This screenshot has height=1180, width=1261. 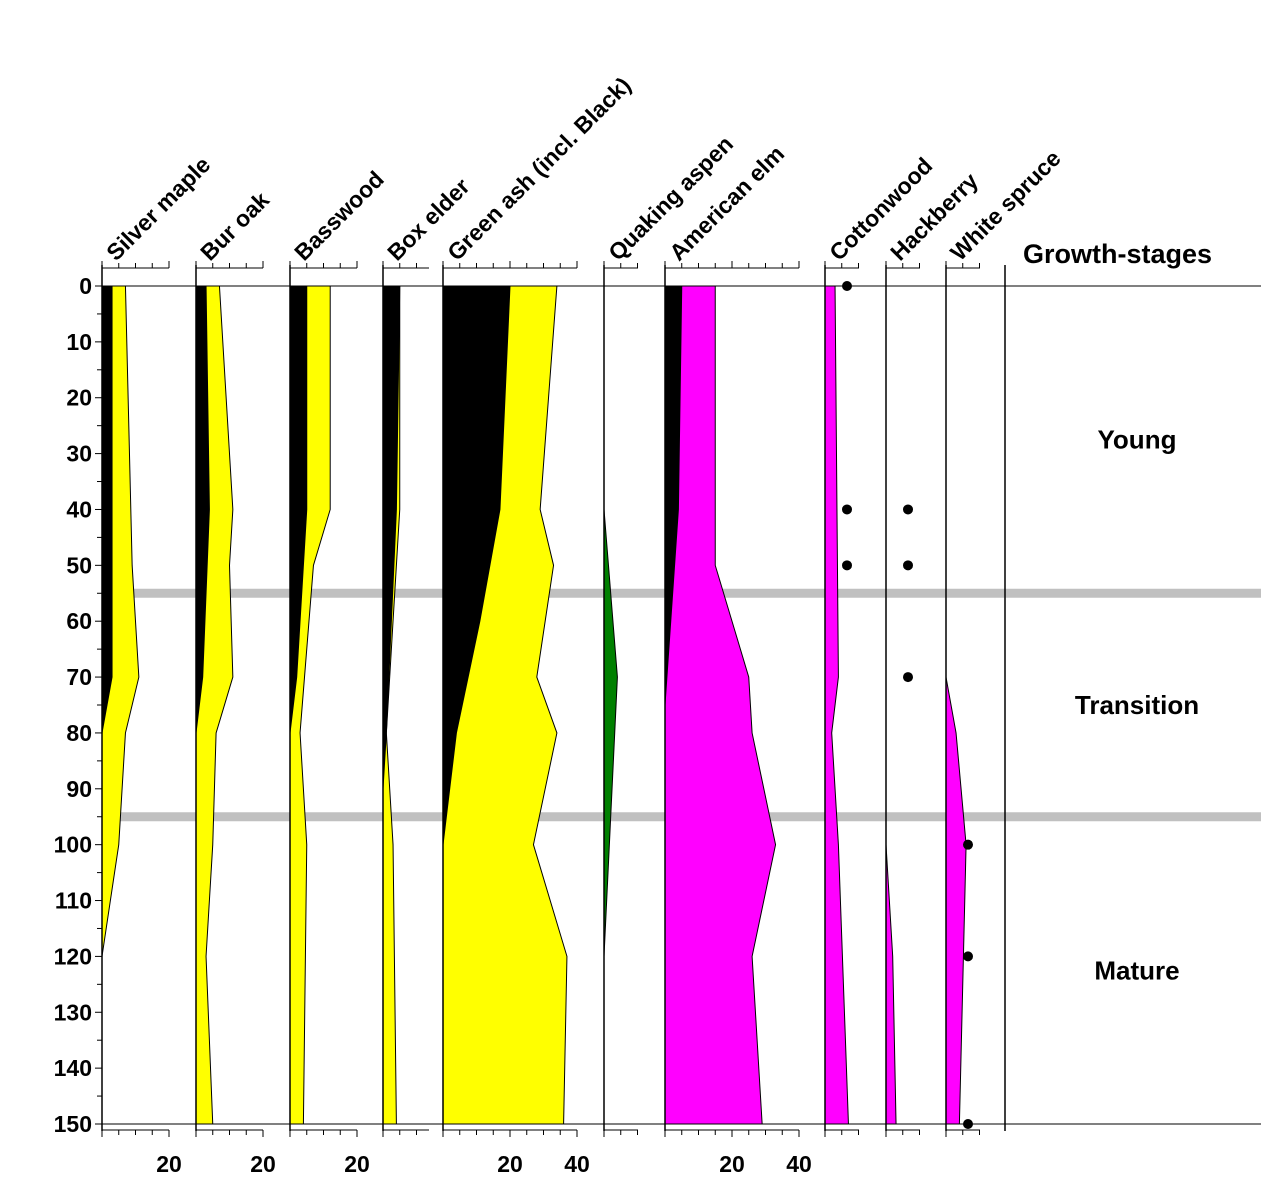 What do you see at coordinates (79, 789) in the screenshot?
I see `y-tick-label: 90` at bounding box center [79, 789].